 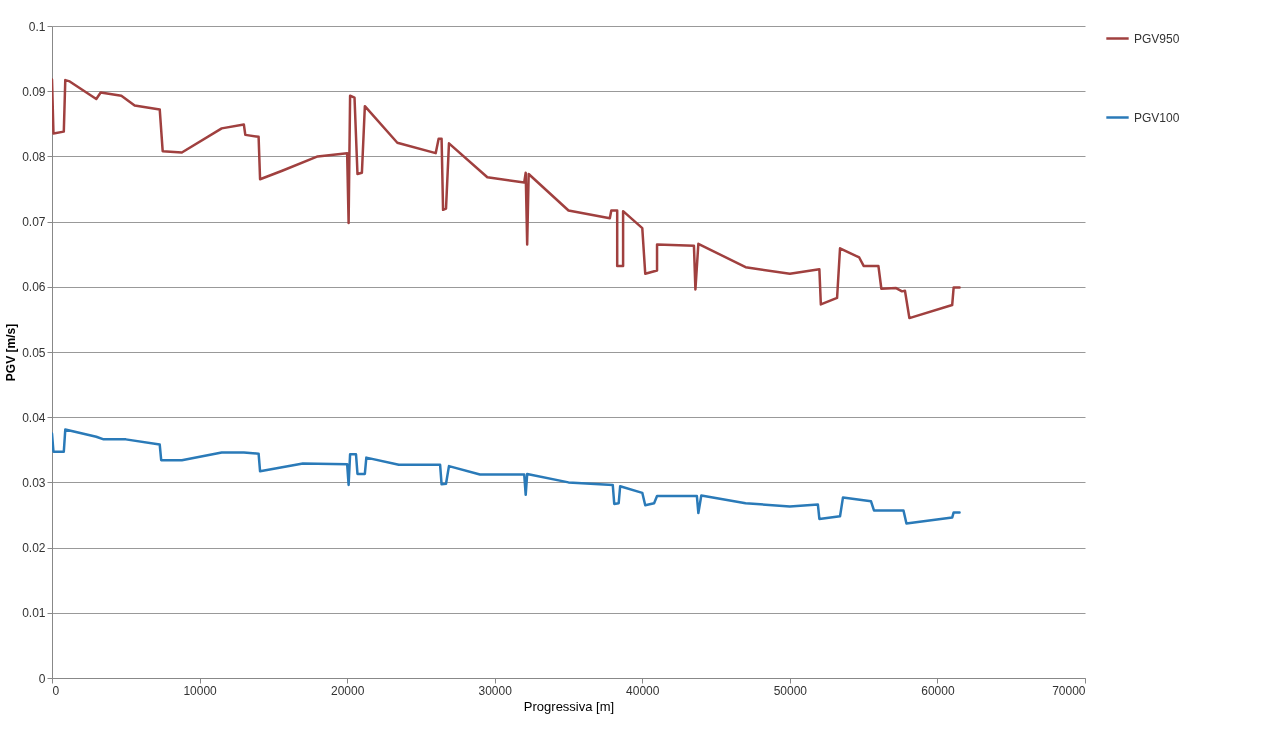 I want to click on y-tick-label: 0.01, so click(x=34, y=613).